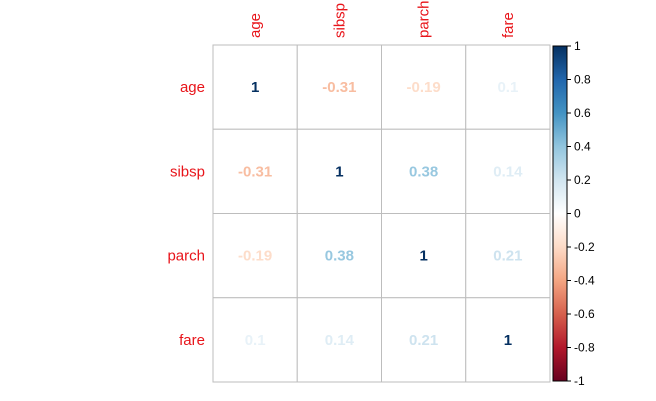 The image size is (656, 401). I want to click on cell-sibsp-sibsp, so click(339, 171).